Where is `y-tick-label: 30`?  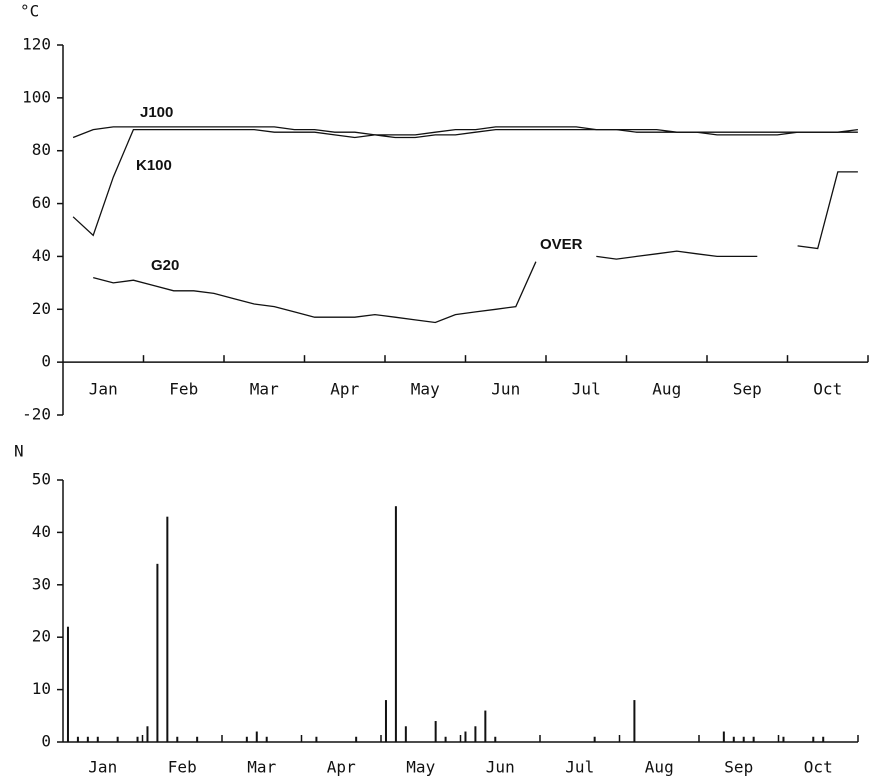 y-tick-label: 30 is located at coordinates (41, 583).